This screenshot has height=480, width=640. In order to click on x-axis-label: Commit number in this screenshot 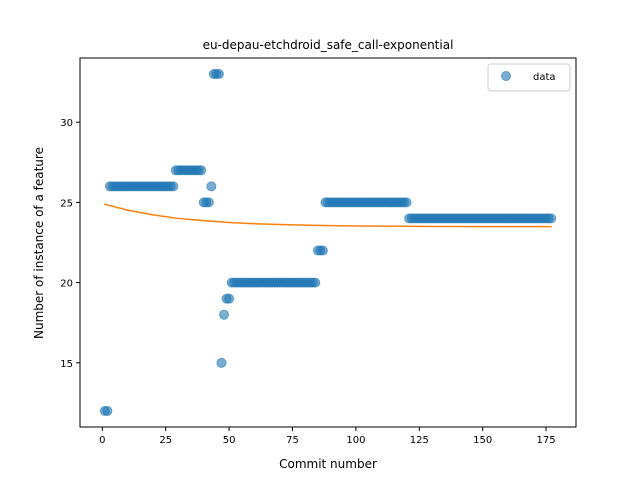, I will do `click(328, 464)`.